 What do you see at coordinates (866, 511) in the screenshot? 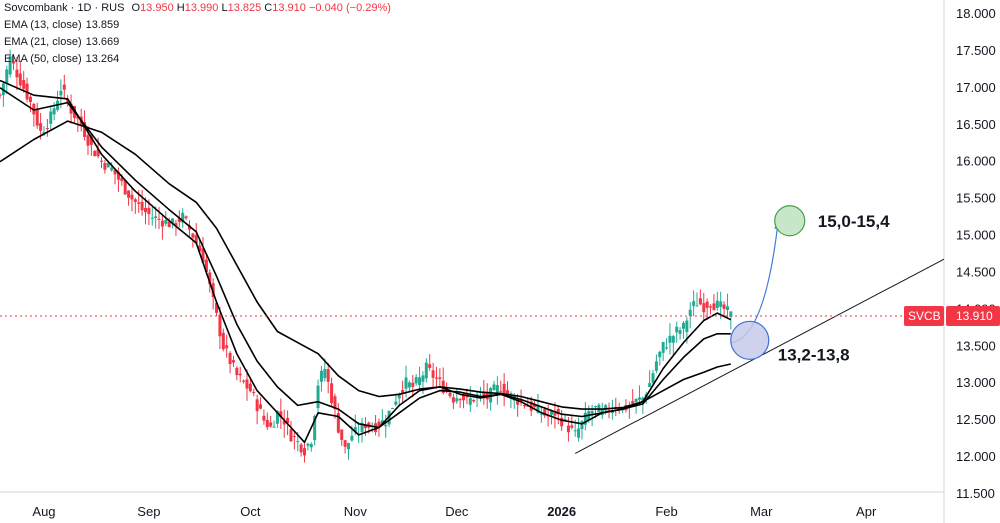
I see `x-tick-label: Apr` at bounding box center [866, 511].